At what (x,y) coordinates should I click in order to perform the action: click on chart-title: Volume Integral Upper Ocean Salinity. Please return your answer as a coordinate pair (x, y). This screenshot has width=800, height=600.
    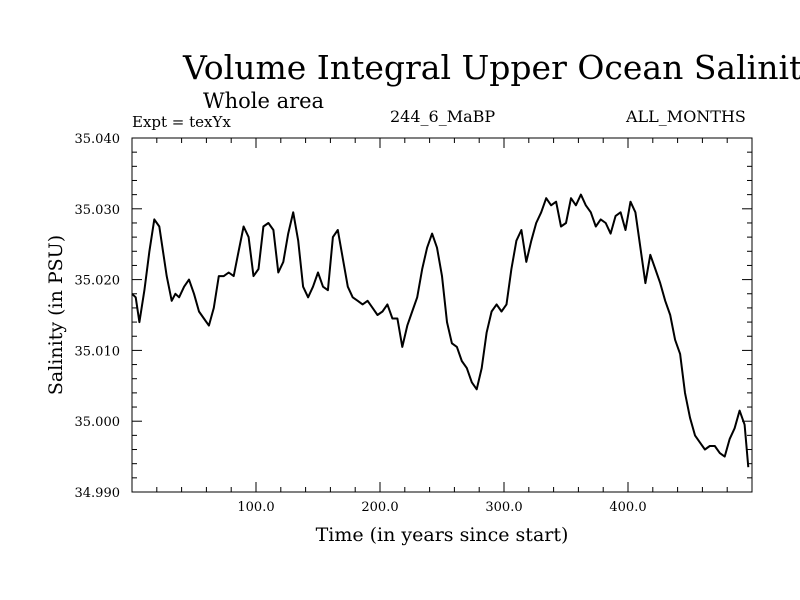
    Looking at the image, I should click on (491, 67).